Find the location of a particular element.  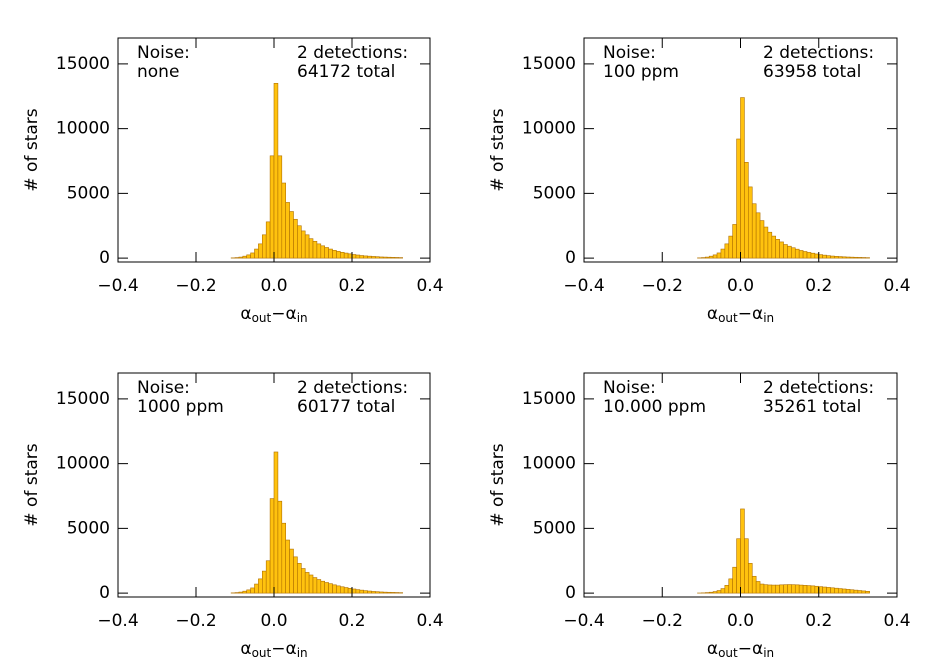

noise-value: 10.000 ppm is located at coordinates (654, 407).